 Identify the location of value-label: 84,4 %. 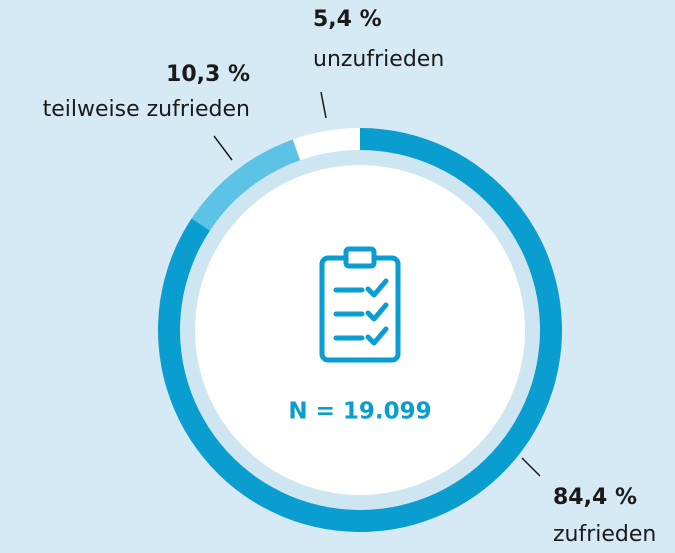
(595, 497).